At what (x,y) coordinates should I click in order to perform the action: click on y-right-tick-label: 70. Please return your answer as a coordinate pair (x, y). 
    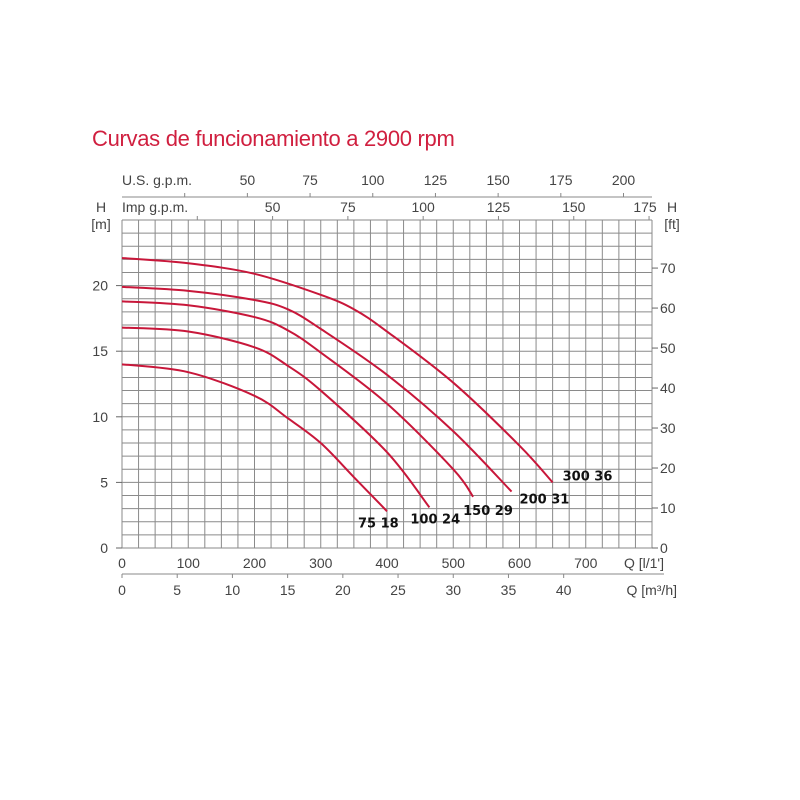
    Looking at the image, I should click on (668, 268).